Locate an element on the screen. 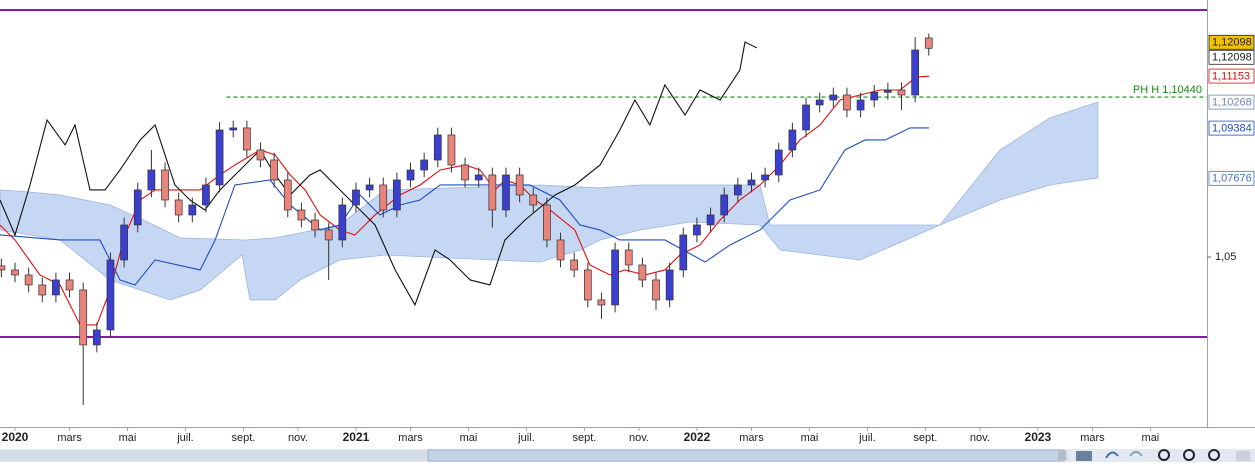 The height and width of the screenshot is (467, 1255). price-label: 1,10268 is located at coordinates (1232, 103).